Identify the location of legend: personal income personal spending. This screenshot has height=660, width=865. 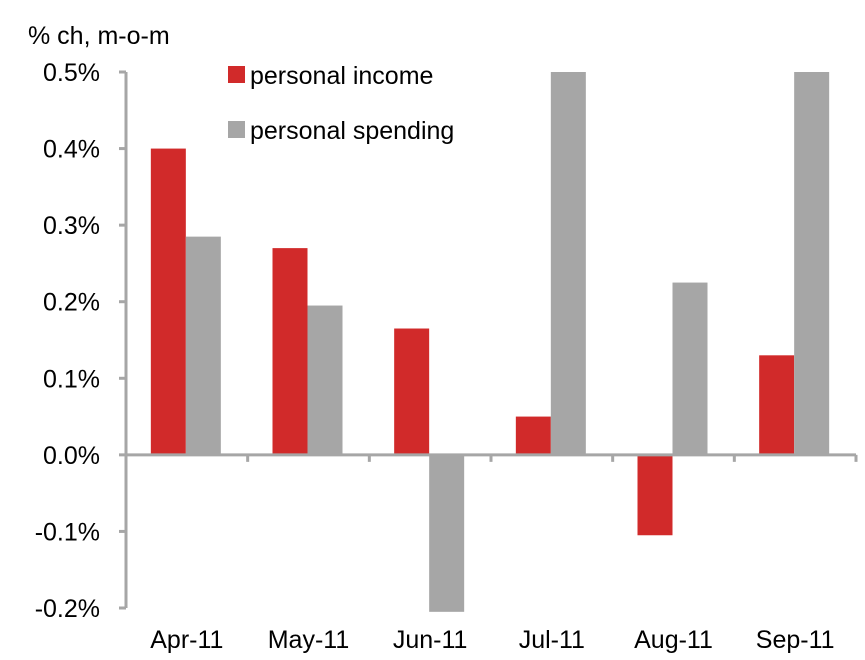
(341, 103).